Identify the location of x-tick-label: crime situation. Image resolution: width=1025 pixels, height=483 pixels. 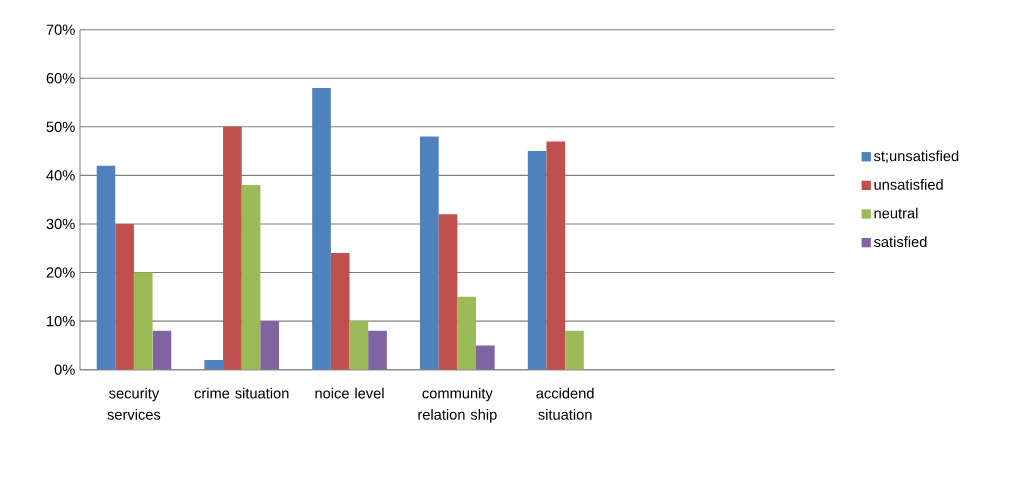
(241, 393).